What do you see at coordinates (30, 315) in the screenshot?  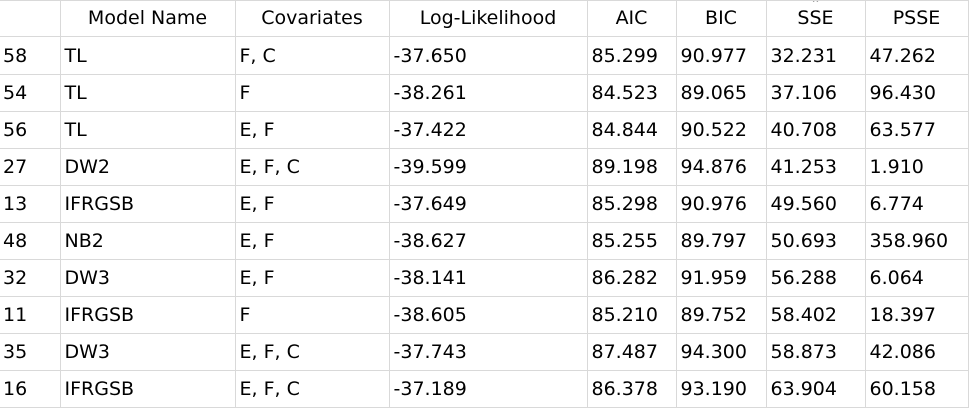 I see `row-number: 11` at bounding box center [30, 315].